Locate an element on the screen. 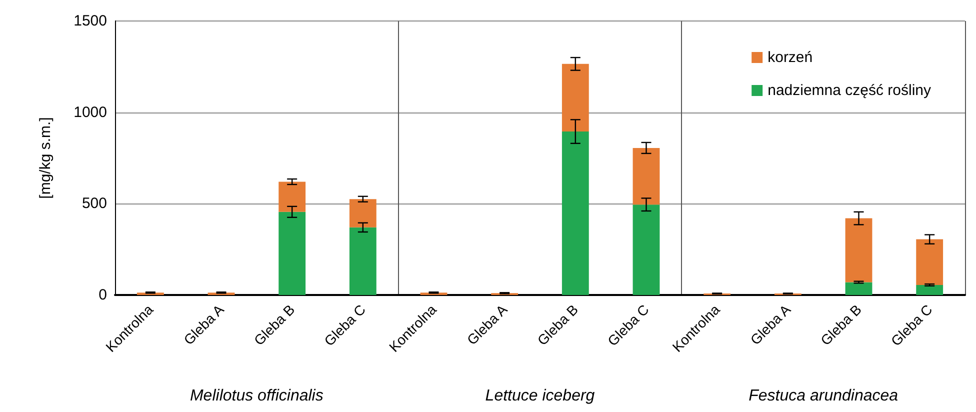 Image resolution: width=976 pixels, height=412 pixels. text: Lettuce iceberg is located at coordinates (540, 396).